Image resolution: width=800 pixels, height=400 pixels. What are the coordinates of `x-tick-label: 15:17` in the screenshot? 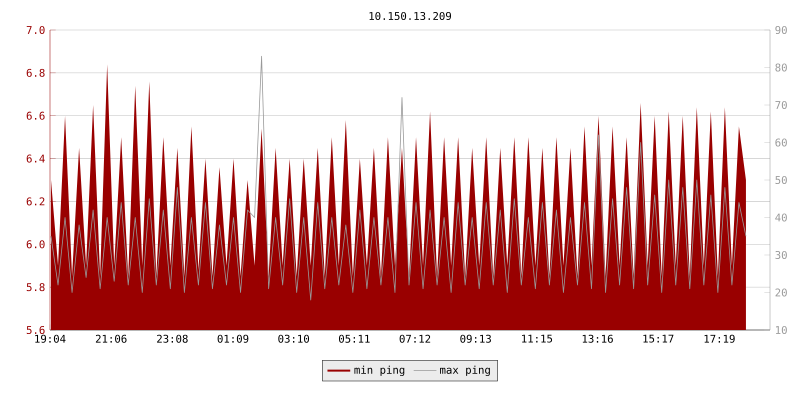 It's located at (658, 338).